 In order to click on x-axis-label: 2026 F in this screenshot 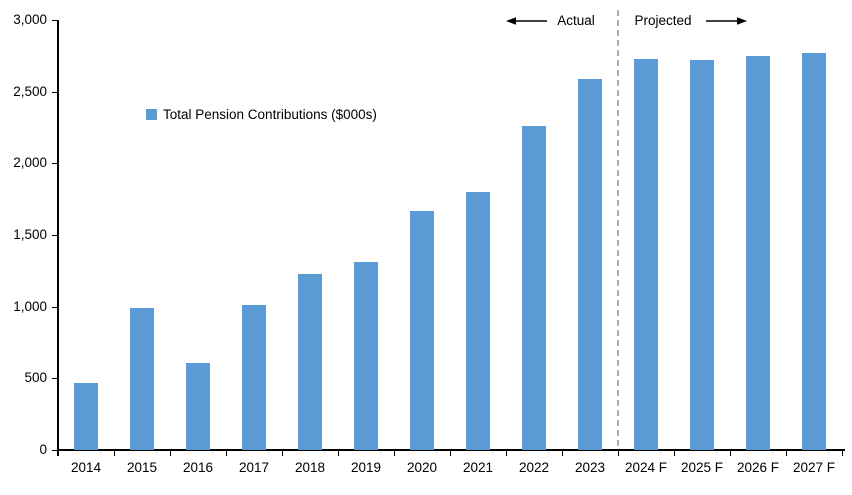, I will do `click(758, 467)`.